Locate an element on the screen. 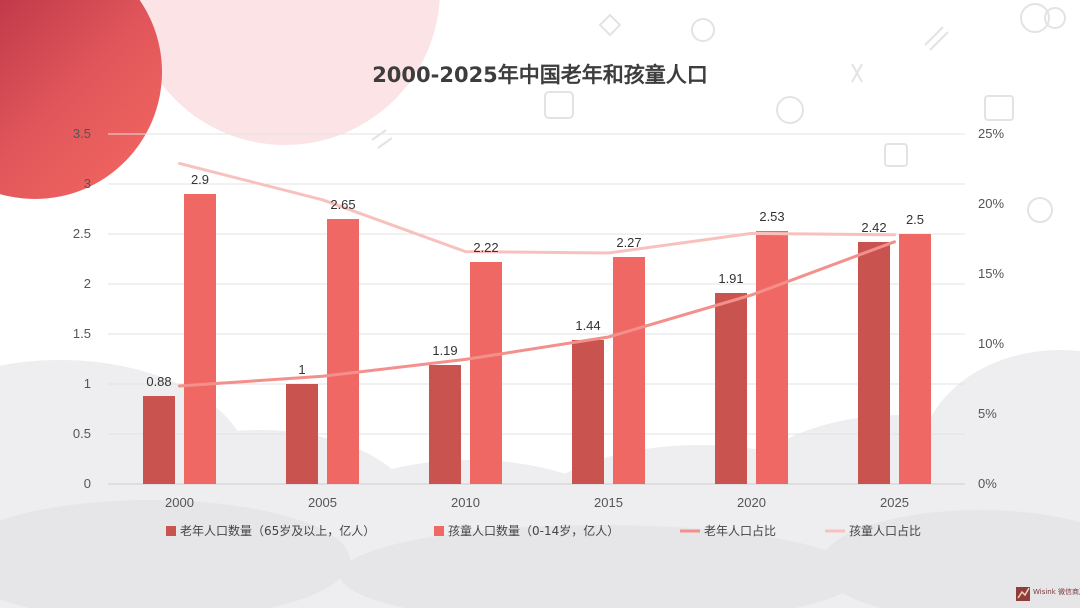 This screenshot has height=608, width=1080. children-bar-label: 2.65 is located at coordinates (342, 204).